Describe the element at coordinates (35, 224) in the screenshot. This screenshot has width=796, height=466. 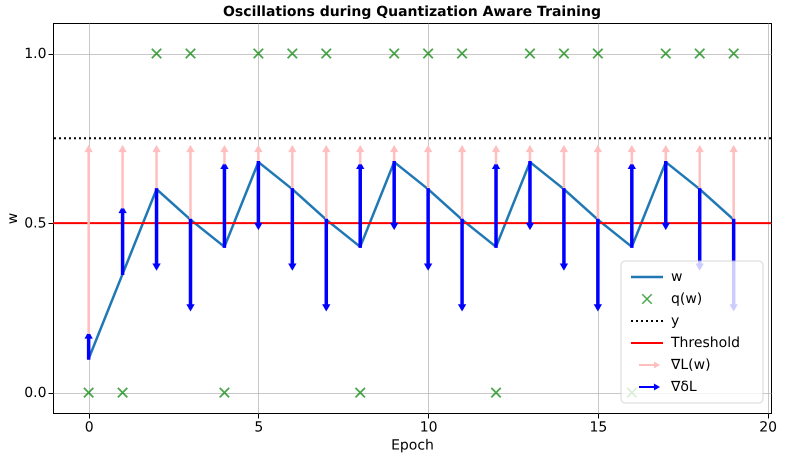
I see `y-tick-label: 0.5` at that location.